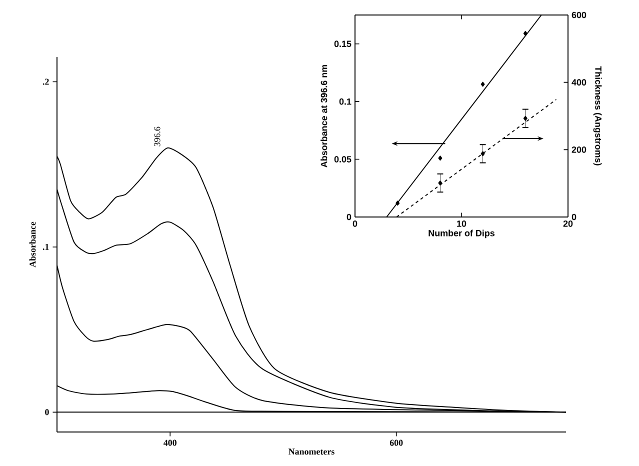  I want to click on y-tick-label: 0.1, so click(345, 101).